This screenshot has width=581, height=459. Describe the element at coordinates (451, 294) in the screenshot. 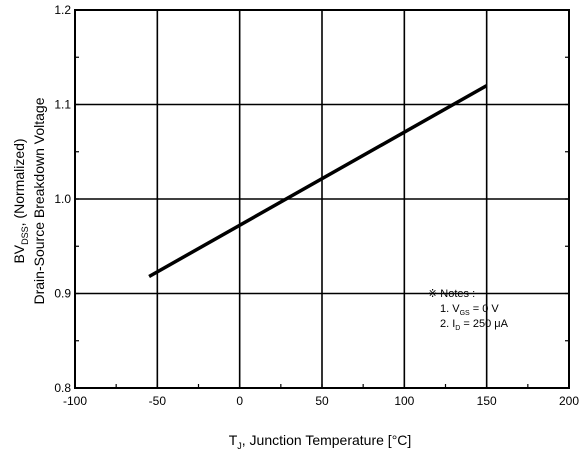

I see `notes-header: ※ Notes :` at that location.